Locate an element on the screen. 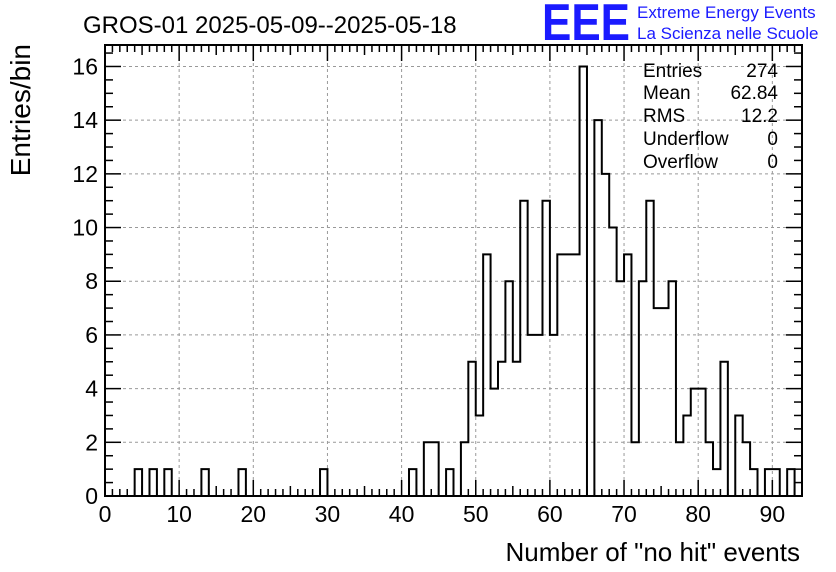 This screenshot has width=836, height=572. logo-line-1: Extreme Energy Events is located at coordinates (726, 12).